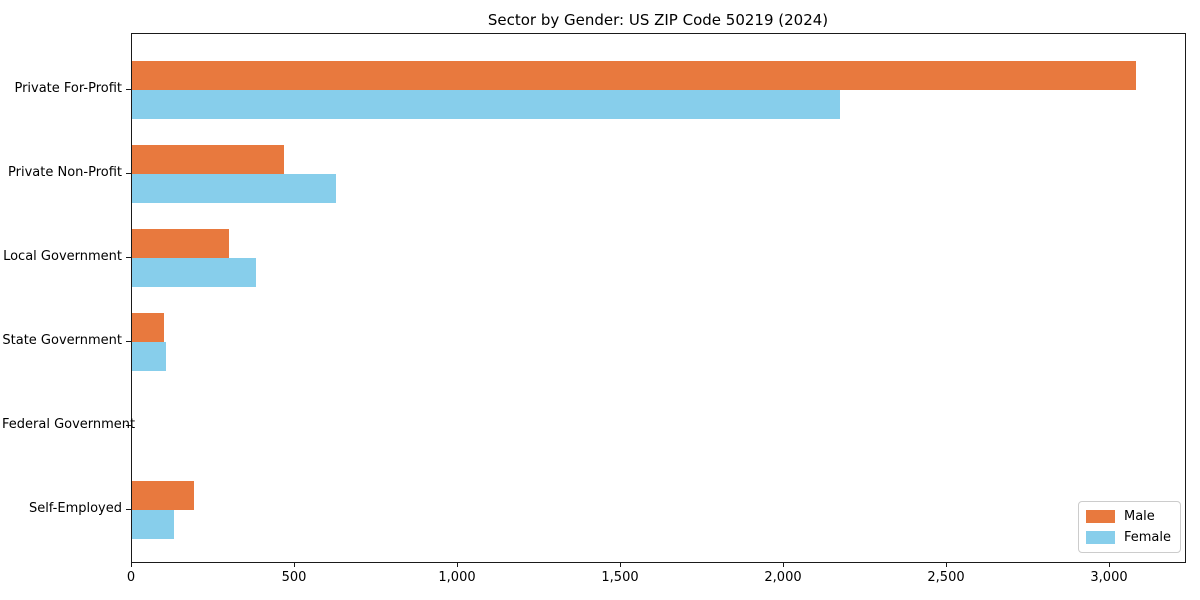  Describe the element at coordinates (1100, 516) in the screenshot. I see `male-legend-swatch` at that location.